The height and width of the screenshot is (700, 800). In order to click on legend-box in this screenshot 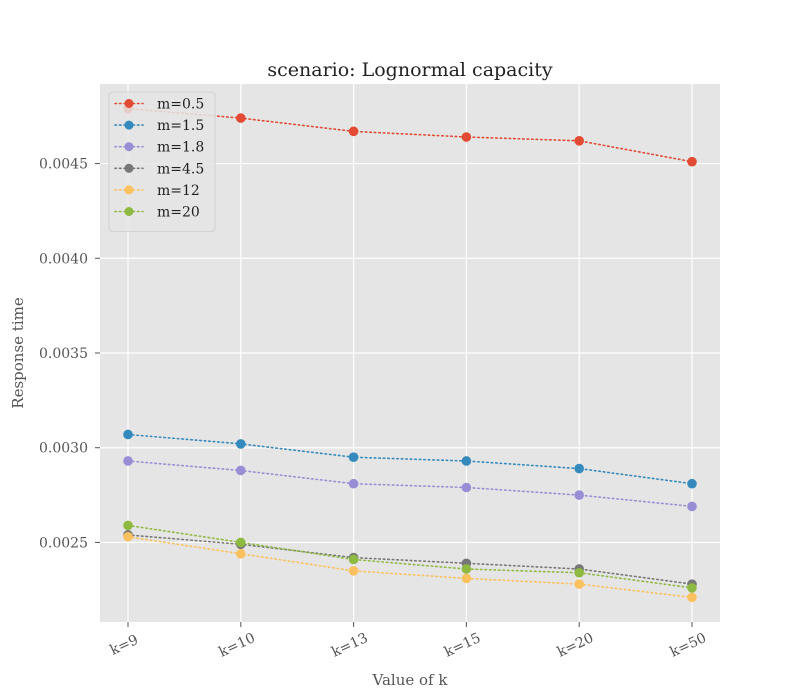, I will do `click(162, 162)`.